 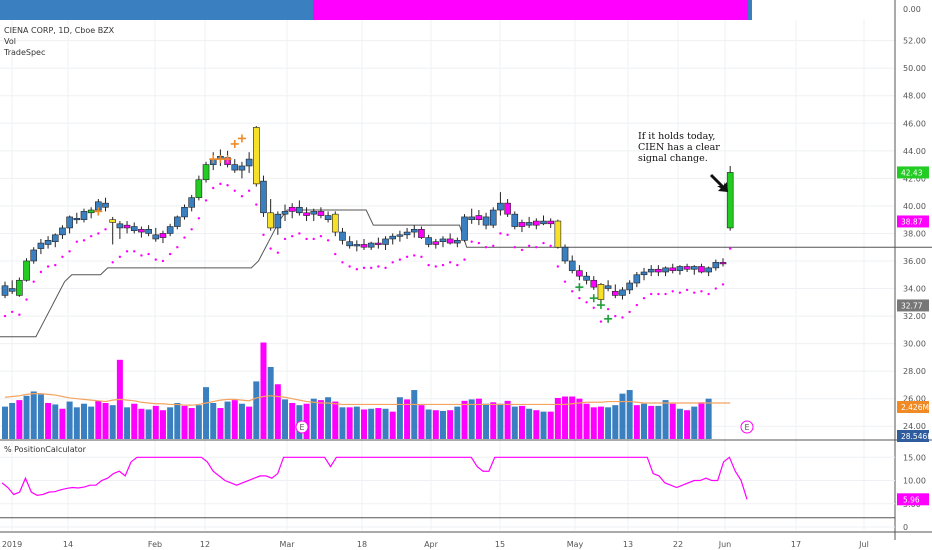 I want to click on tradespec-indicator-label: TradeSpec, so click(x=25, y=52).